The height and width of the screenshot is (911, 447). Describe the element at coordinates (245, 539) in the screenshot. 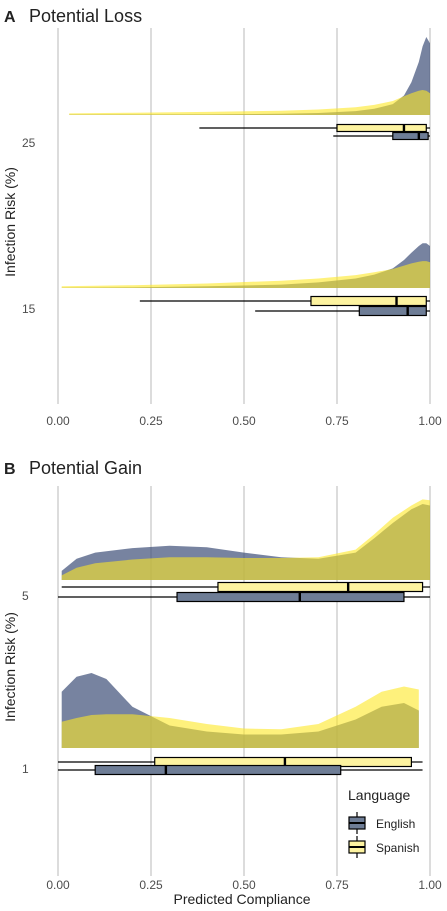

I see `panel-b-group-5-density-spanish` at that location.